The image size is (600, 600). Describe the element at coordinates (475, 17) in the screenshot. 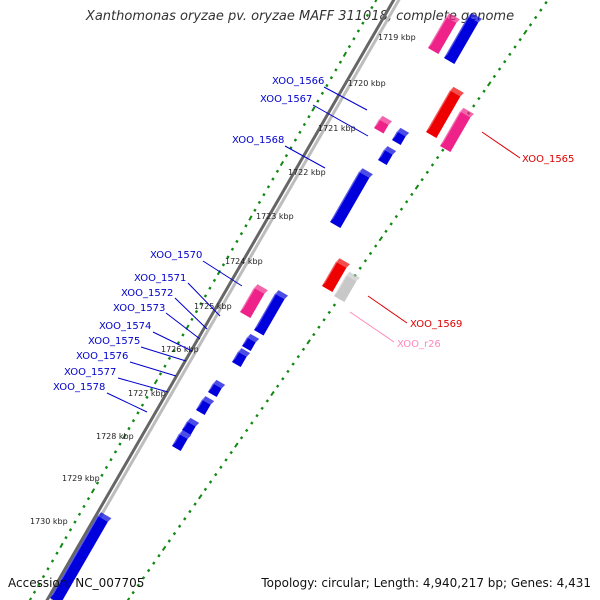

I see `gene-block-blue-top-side` at that location.